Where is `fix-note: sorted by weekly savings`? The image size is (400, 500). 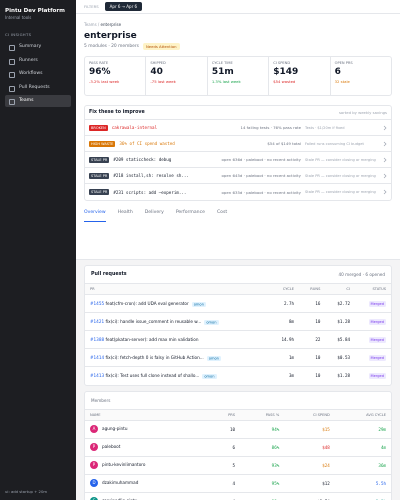
fix-note: sorted by weekly savings is located at coordinates (362, 112).